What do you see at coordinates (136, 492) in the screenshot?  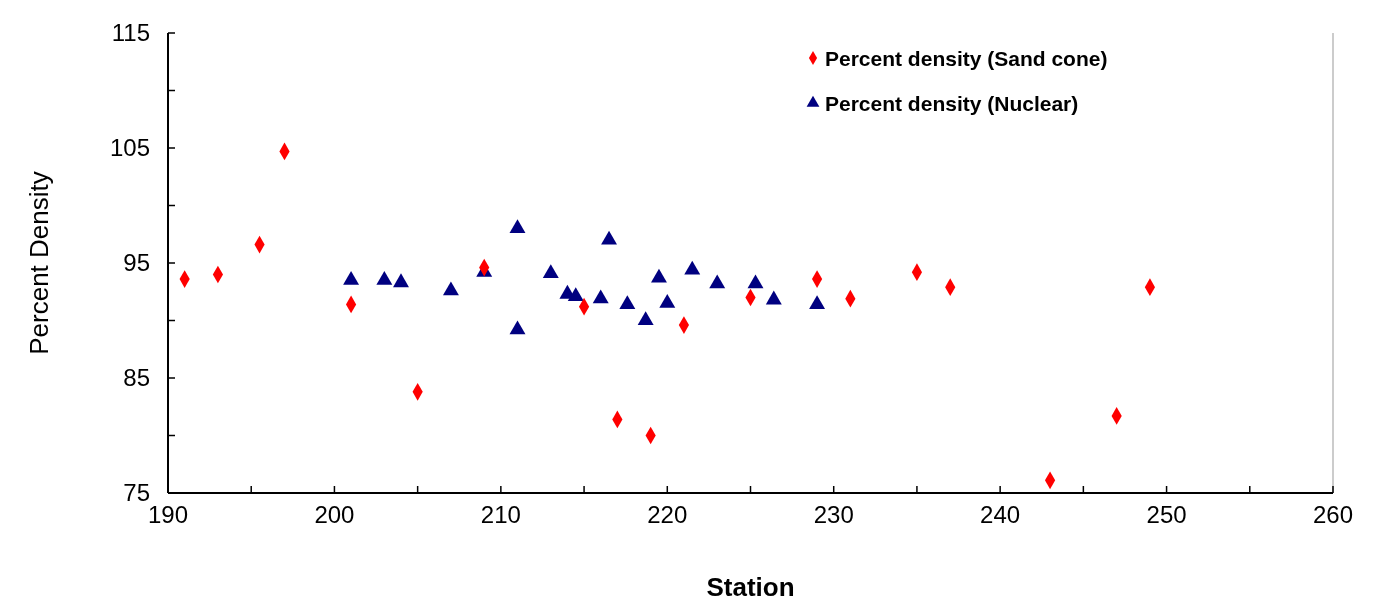 I see `y-tick-label: 75` at bounding box center [136, 492].